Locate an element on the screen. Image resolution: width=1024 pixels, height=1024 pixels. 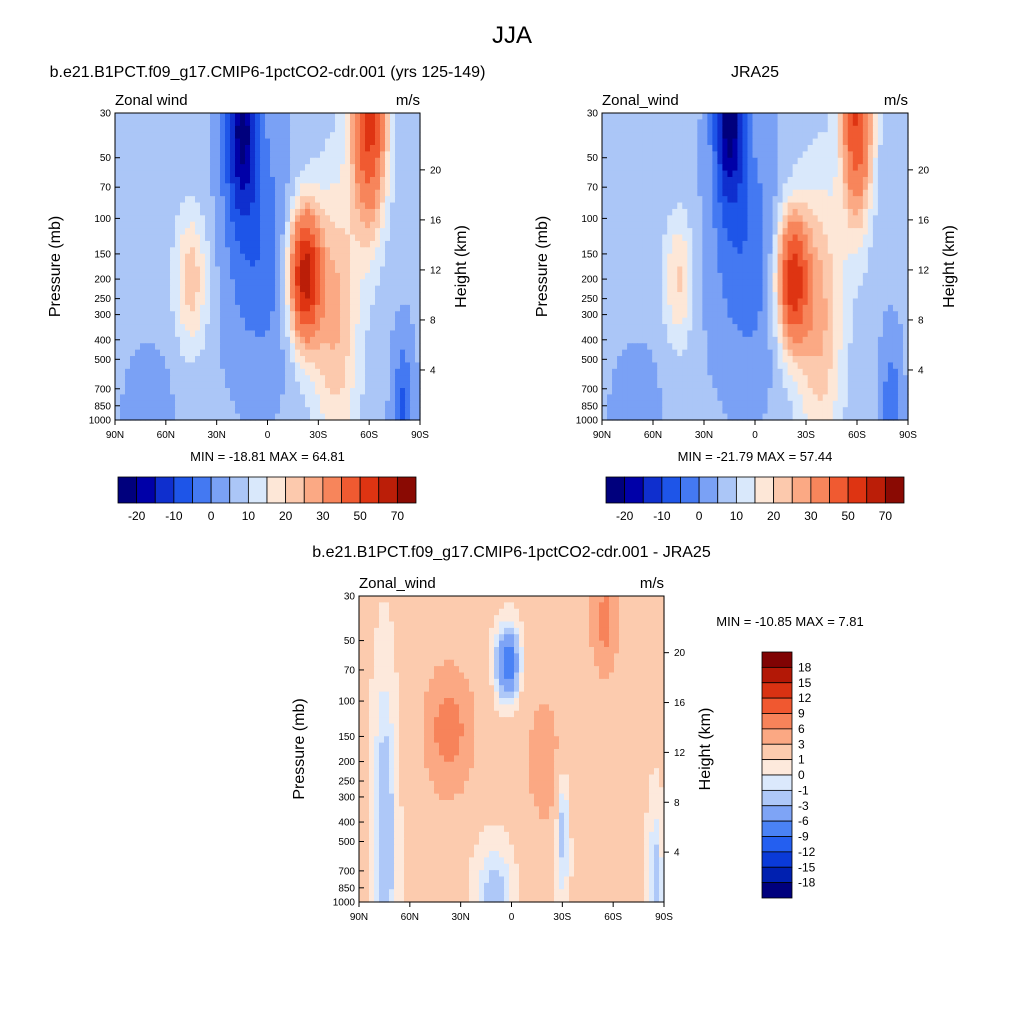
colorbar-swatch is located at coordinates (239, 490).